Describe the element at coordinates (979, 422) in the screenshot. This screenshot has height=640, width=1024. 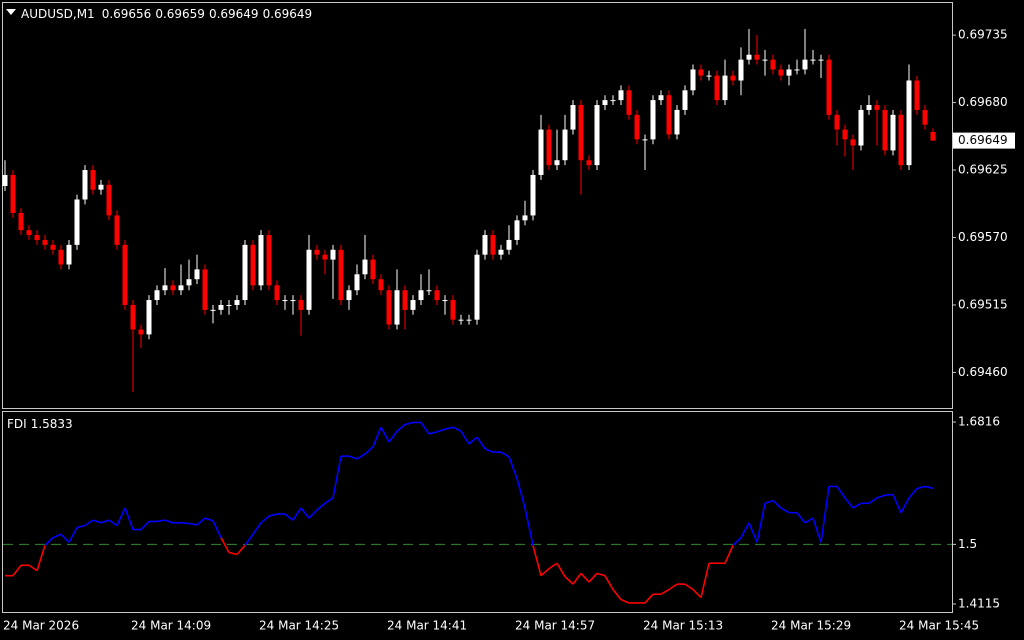
I see `y-tick-label: 1.6816` at that location.